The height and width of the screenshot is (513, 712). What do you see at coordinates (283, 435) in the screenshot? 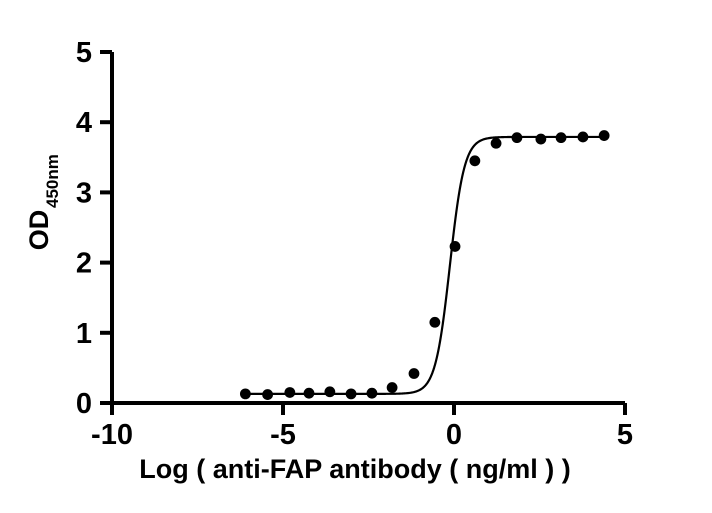
I see `x-tick-label--5: -5` at bounding box center [283, 435].